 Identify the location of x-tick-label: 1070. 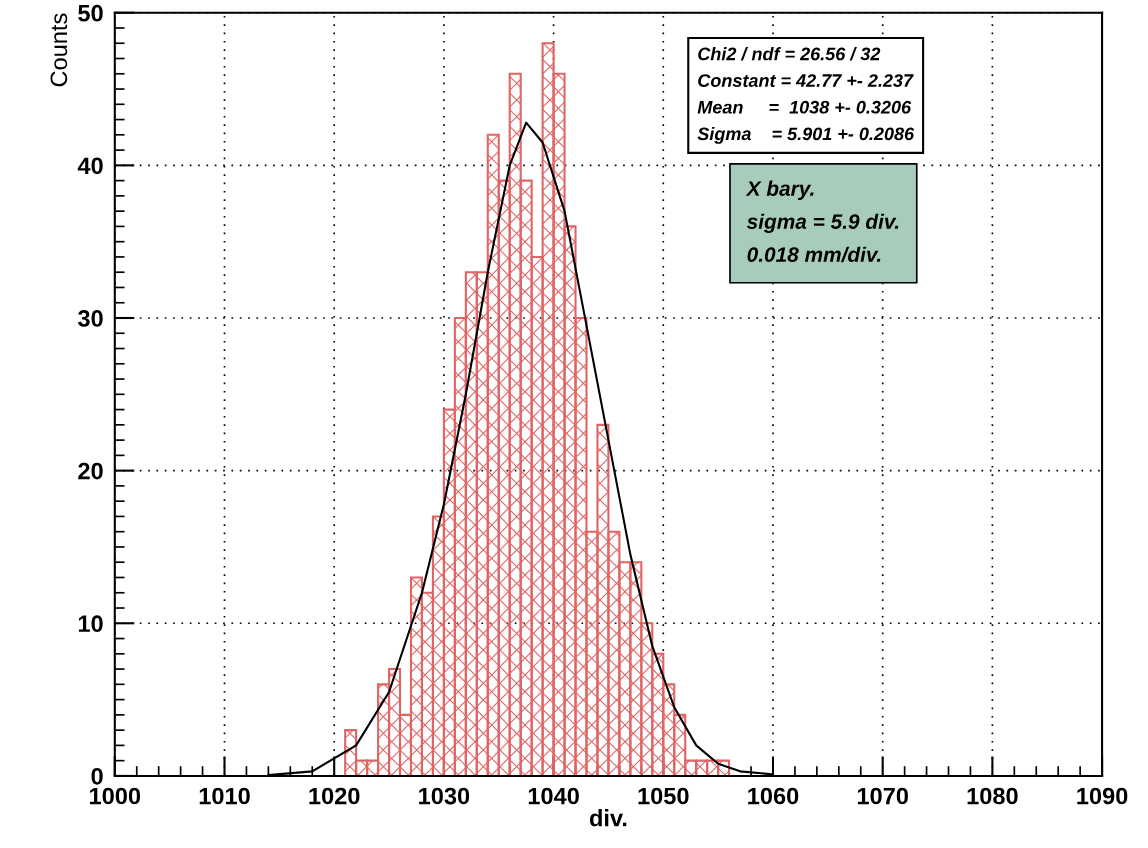
(882, 796).